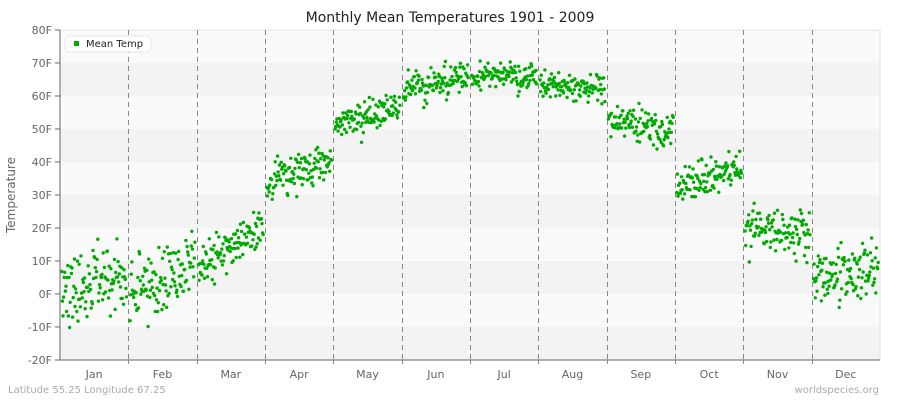 The height and width of the screenshot is (400, 900). Describe the element at coordinates (42, 228) in the screenshot. I see `y-tick-label: 20F` at that location.